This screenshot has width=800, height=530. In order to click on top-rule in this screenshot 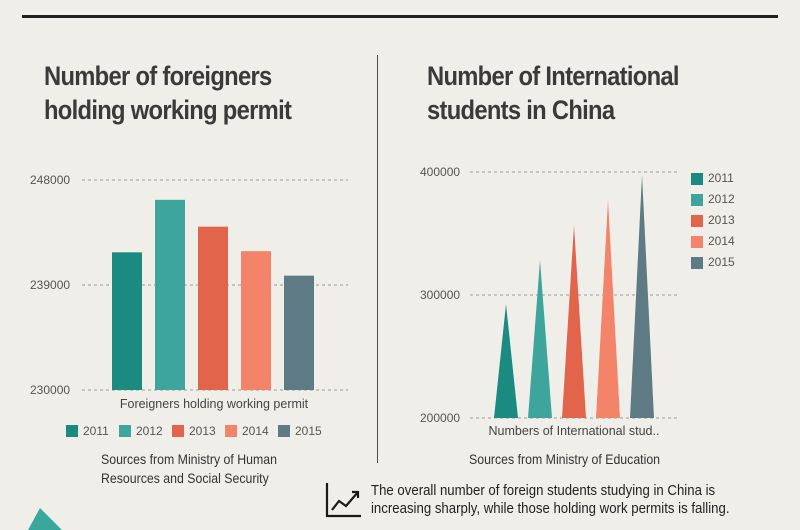, I will do `click(400, 16)`.